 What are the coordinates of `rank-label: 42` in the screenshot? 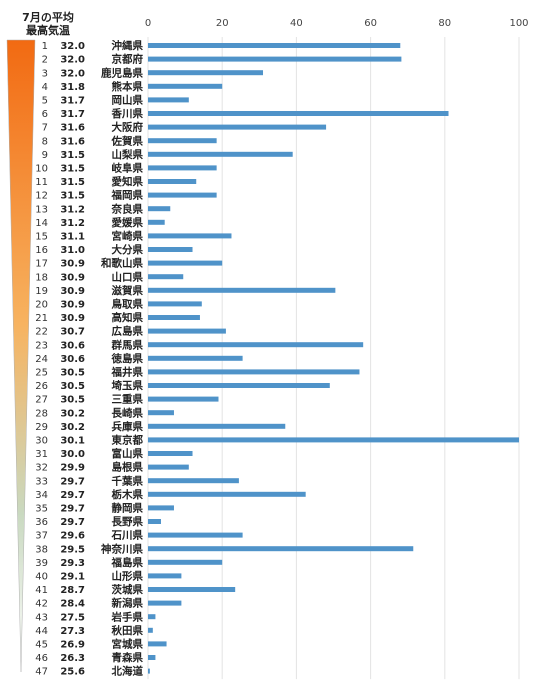 It's located at (41, 604).